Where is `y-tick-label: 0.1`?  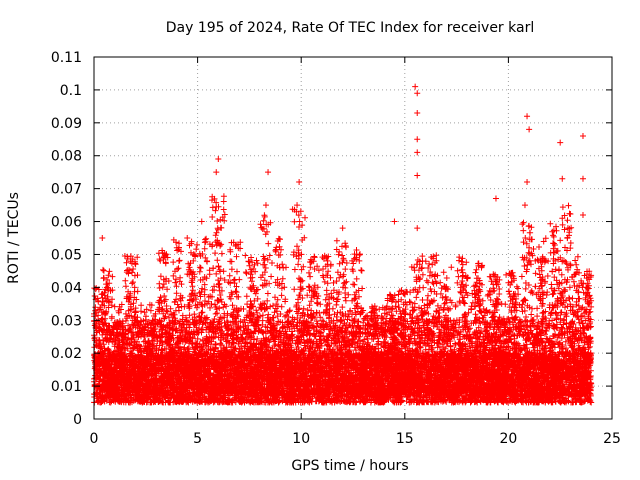
y-tick-label: 0.1 is located at coordinates (71, 91).